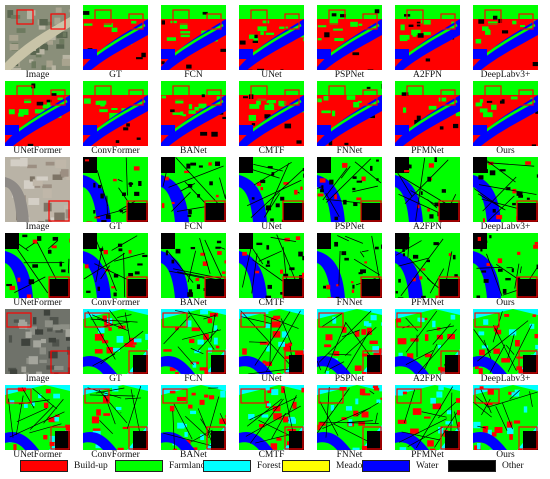 The height and width of the screenshot is (479, 550). What do you see at coordinates (427, 466) in the screenshot?
I see `legend-label: Water` at bounding box center [427, 466].